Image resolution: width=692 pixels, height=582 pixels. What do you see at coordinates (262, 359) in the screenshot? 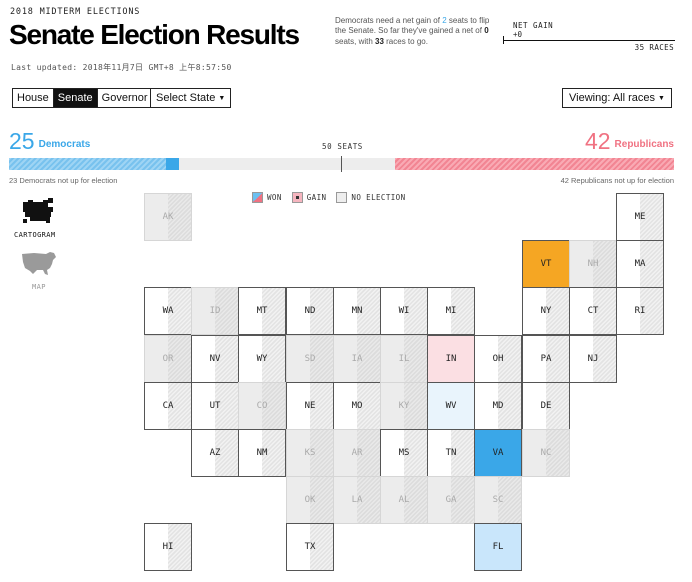
I see `state-tile-wy: WY` at bounding box center [262, 359].